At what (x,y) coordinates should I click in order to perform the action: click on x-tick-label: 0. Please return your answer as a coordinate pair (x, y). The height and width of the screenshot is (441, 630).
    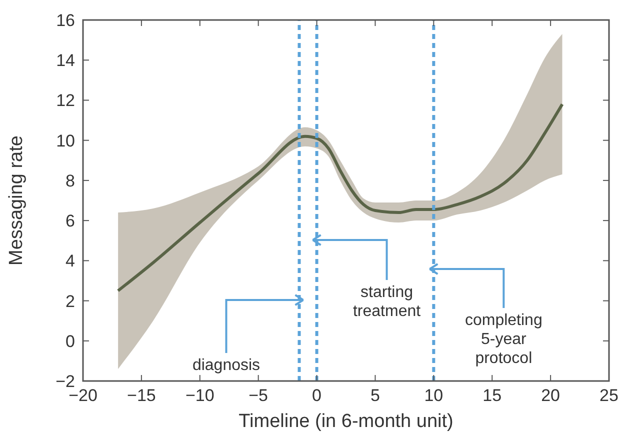
    Looking at the image, I should click on (317, 395).